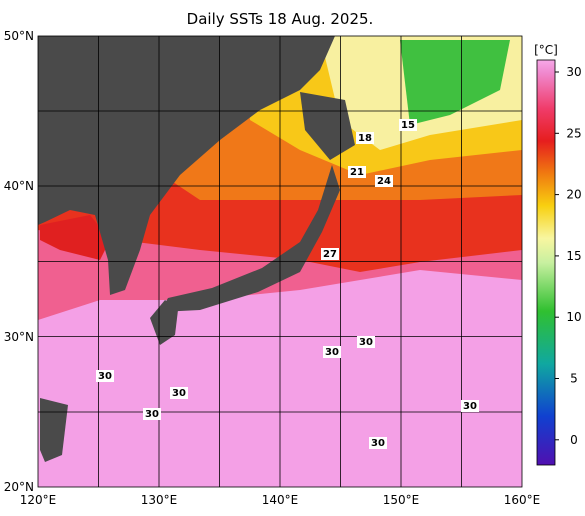  What do you see at coordinates (546, 50) in the screenshot?
I see `colorbar-unit: [°C]` at bounding box center [546, 50].